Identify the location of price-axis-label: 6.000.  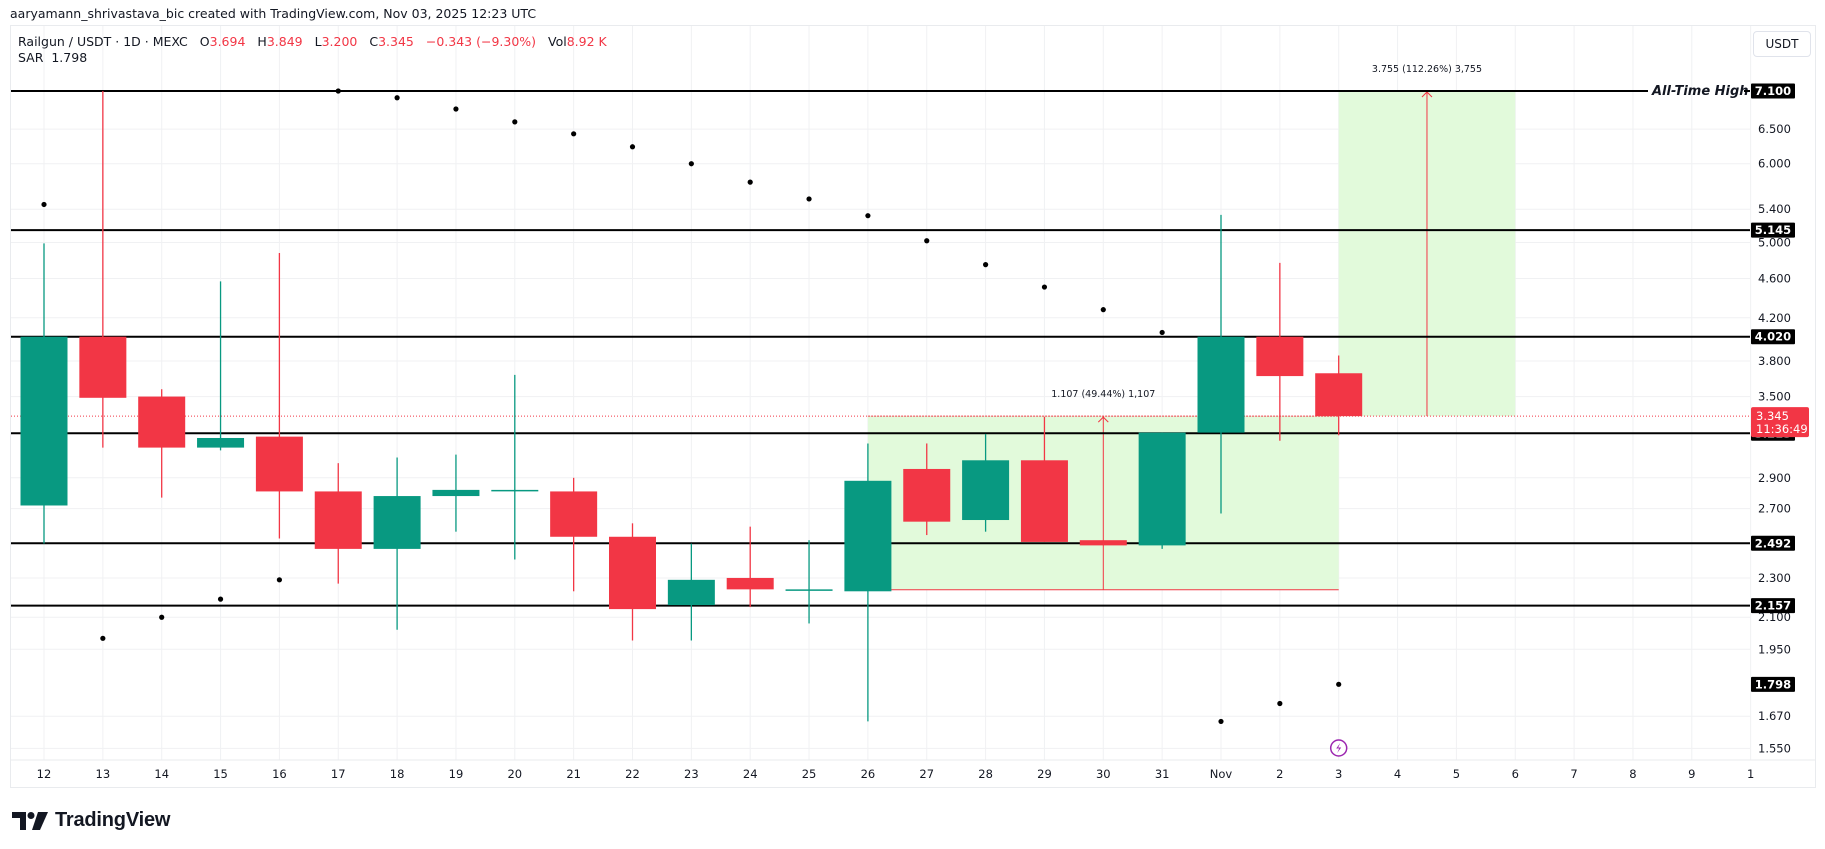
(1774, 164).